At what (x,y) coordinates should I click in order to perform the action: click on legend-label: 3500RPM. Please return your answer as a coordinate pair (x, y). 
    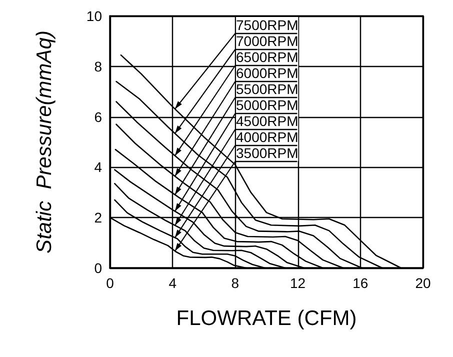
    Looking at the image, I should click on (267, 153).